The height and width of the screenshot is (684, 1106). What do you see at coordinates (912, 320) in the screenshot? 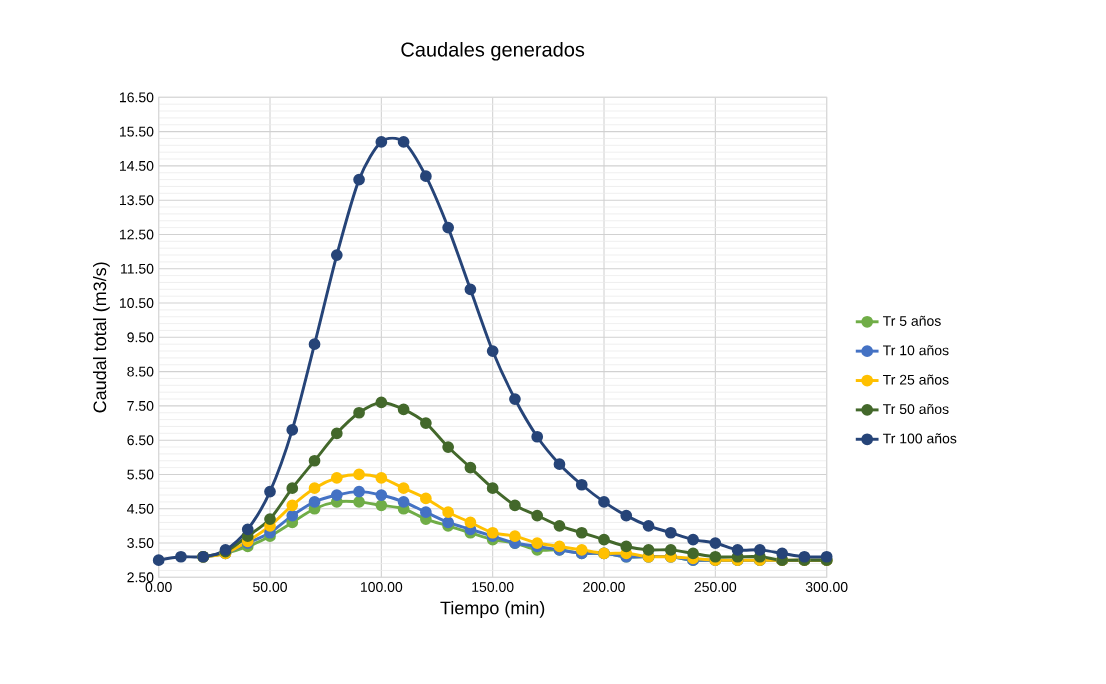
I see `legend-label: Tr 5 años` at bounding box center [912, 320].